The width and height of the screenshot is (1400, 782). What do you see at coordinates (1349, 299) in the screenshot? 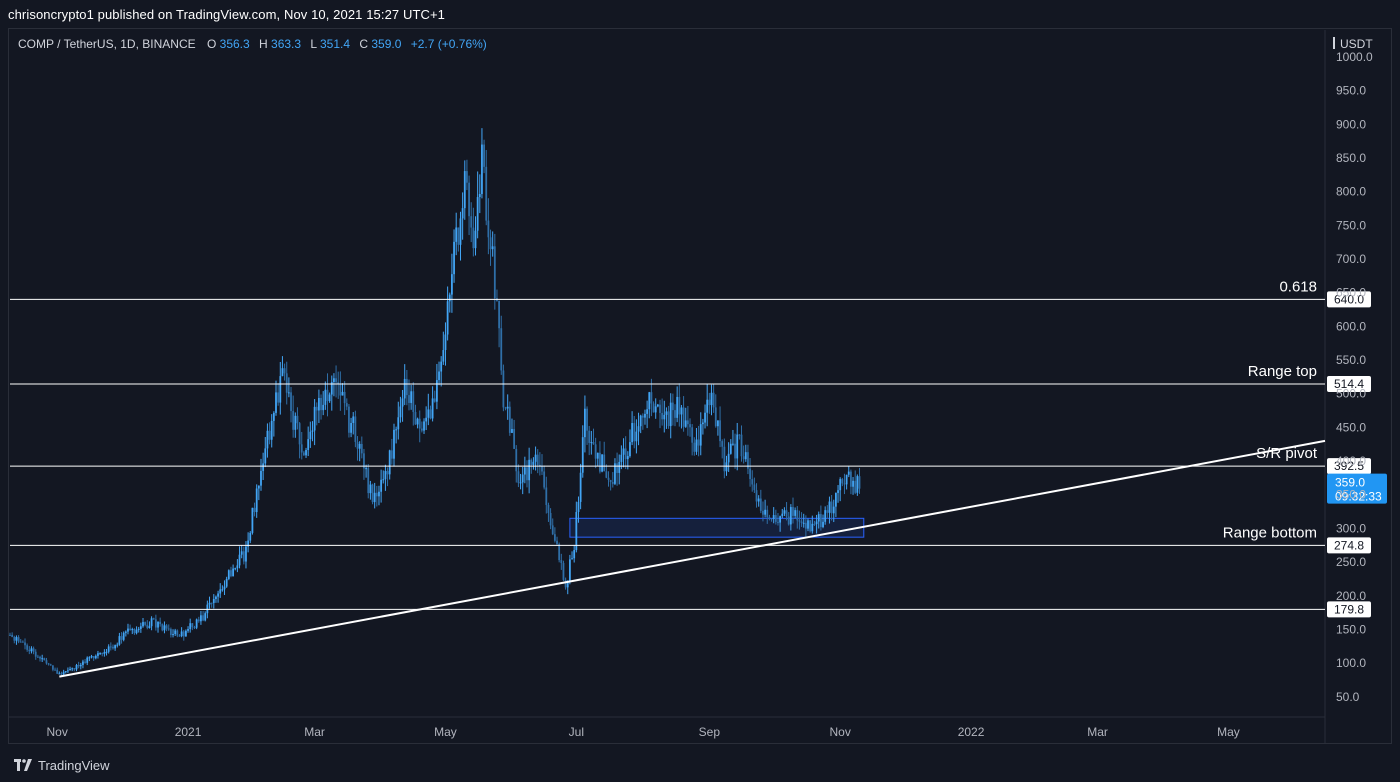
I see `level-price-text: 640.0` at bounding box center [1349, 299].